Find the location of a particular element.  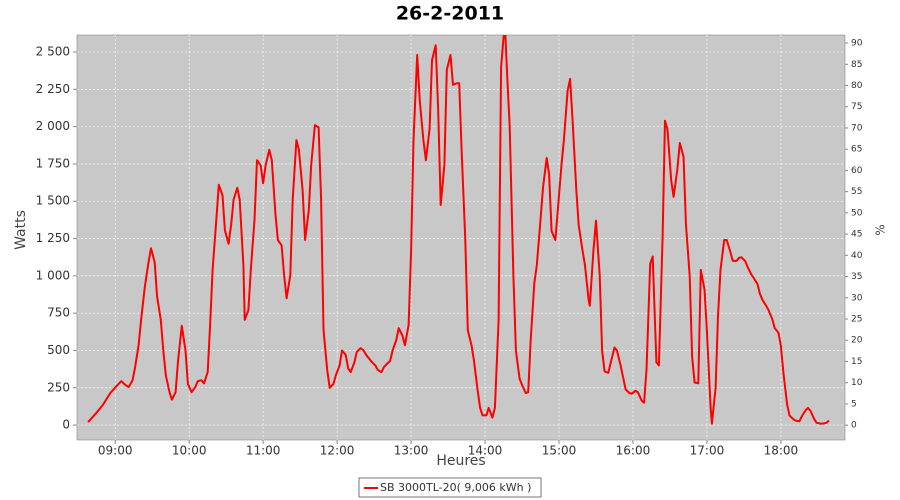

y2-tick-label: 20 is located at coordinates (857, 341).